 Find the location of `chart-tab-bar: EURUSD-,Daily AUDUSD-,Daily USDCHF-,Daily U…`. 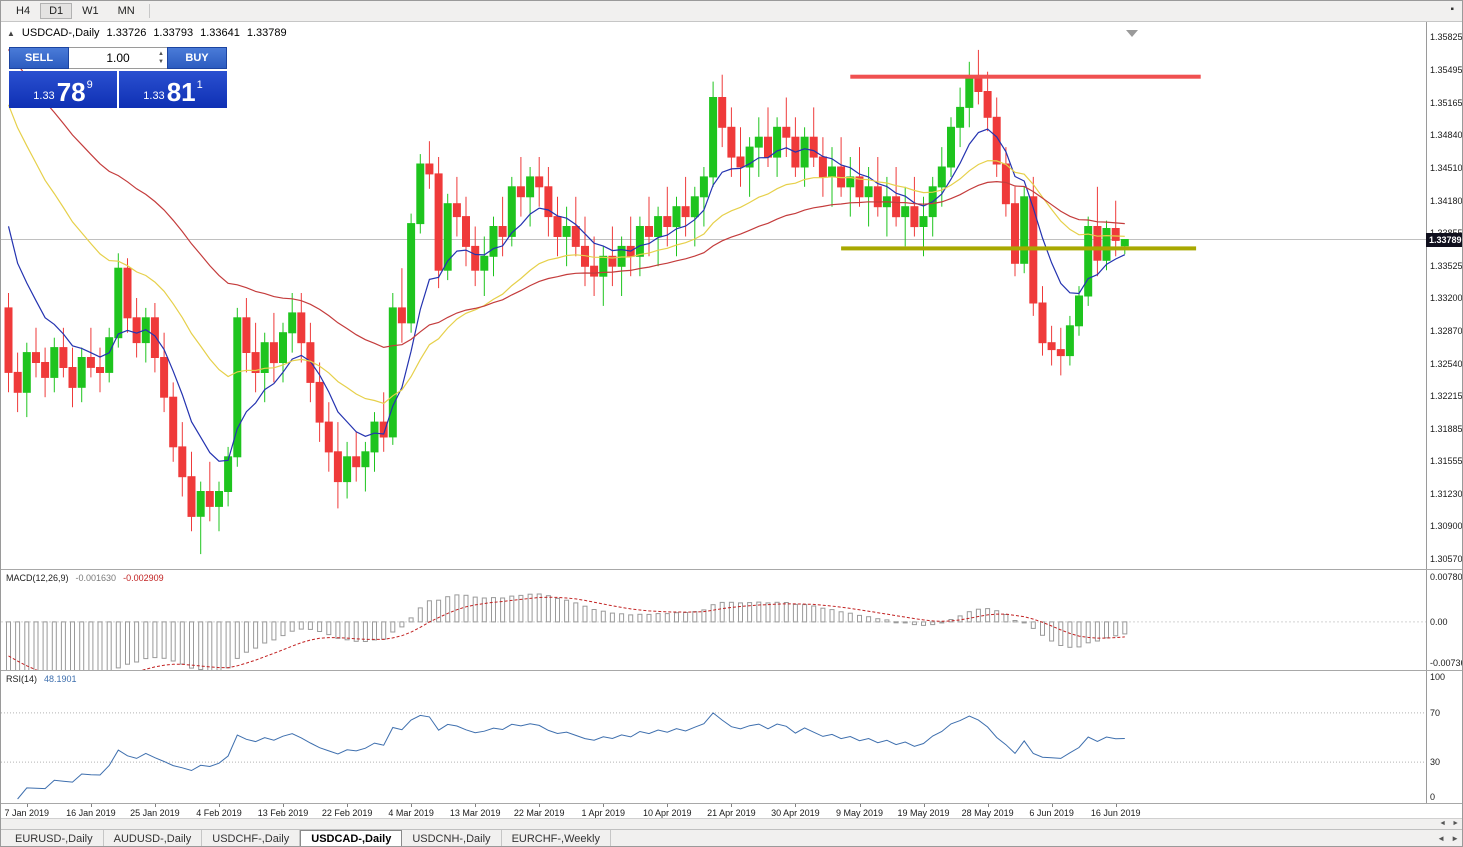

chart-tab-bar: EURUSD-,Daily AUDUSD-,Daily USDCHF-,Daily U… is located at coordinates (731, 837).